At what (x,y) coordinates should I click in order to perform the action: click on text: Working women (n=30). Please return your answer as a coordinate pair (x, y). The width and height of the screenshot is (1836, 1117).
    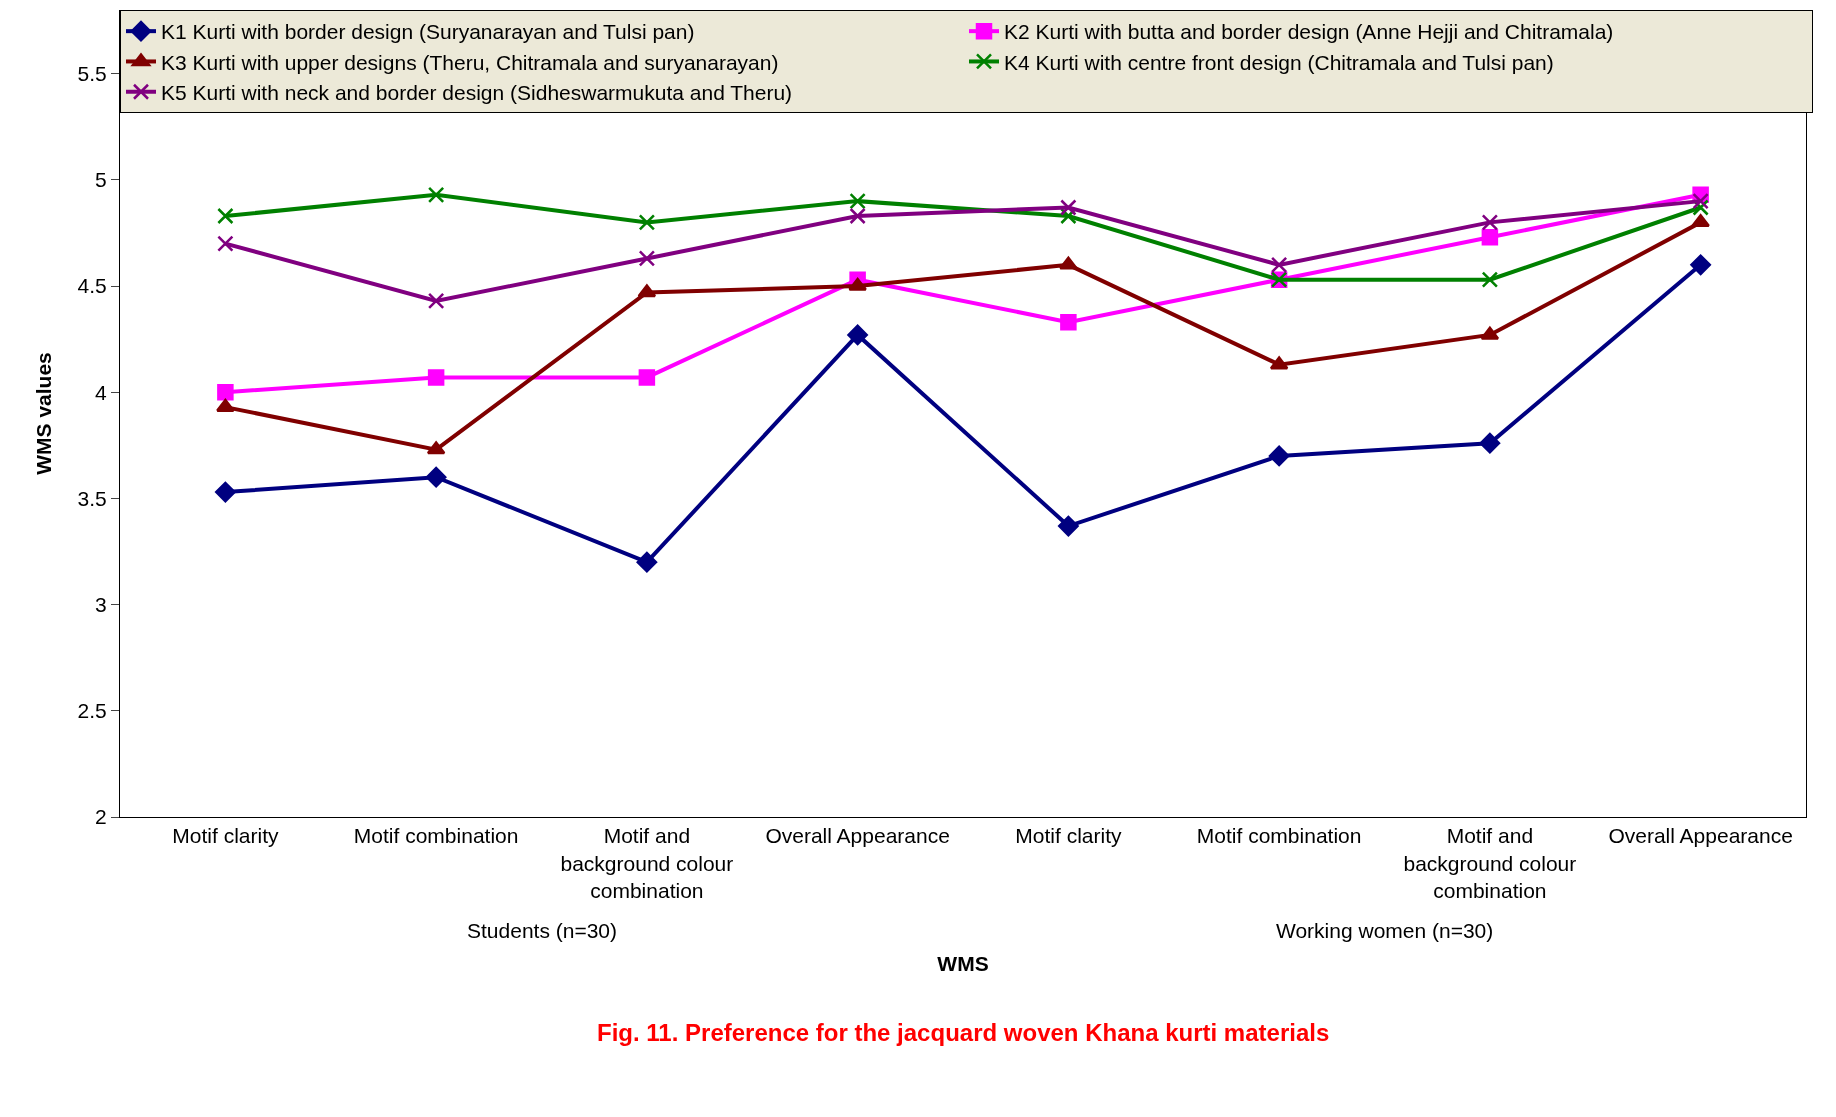
    Looking at the image, I should click on (1385, 930).